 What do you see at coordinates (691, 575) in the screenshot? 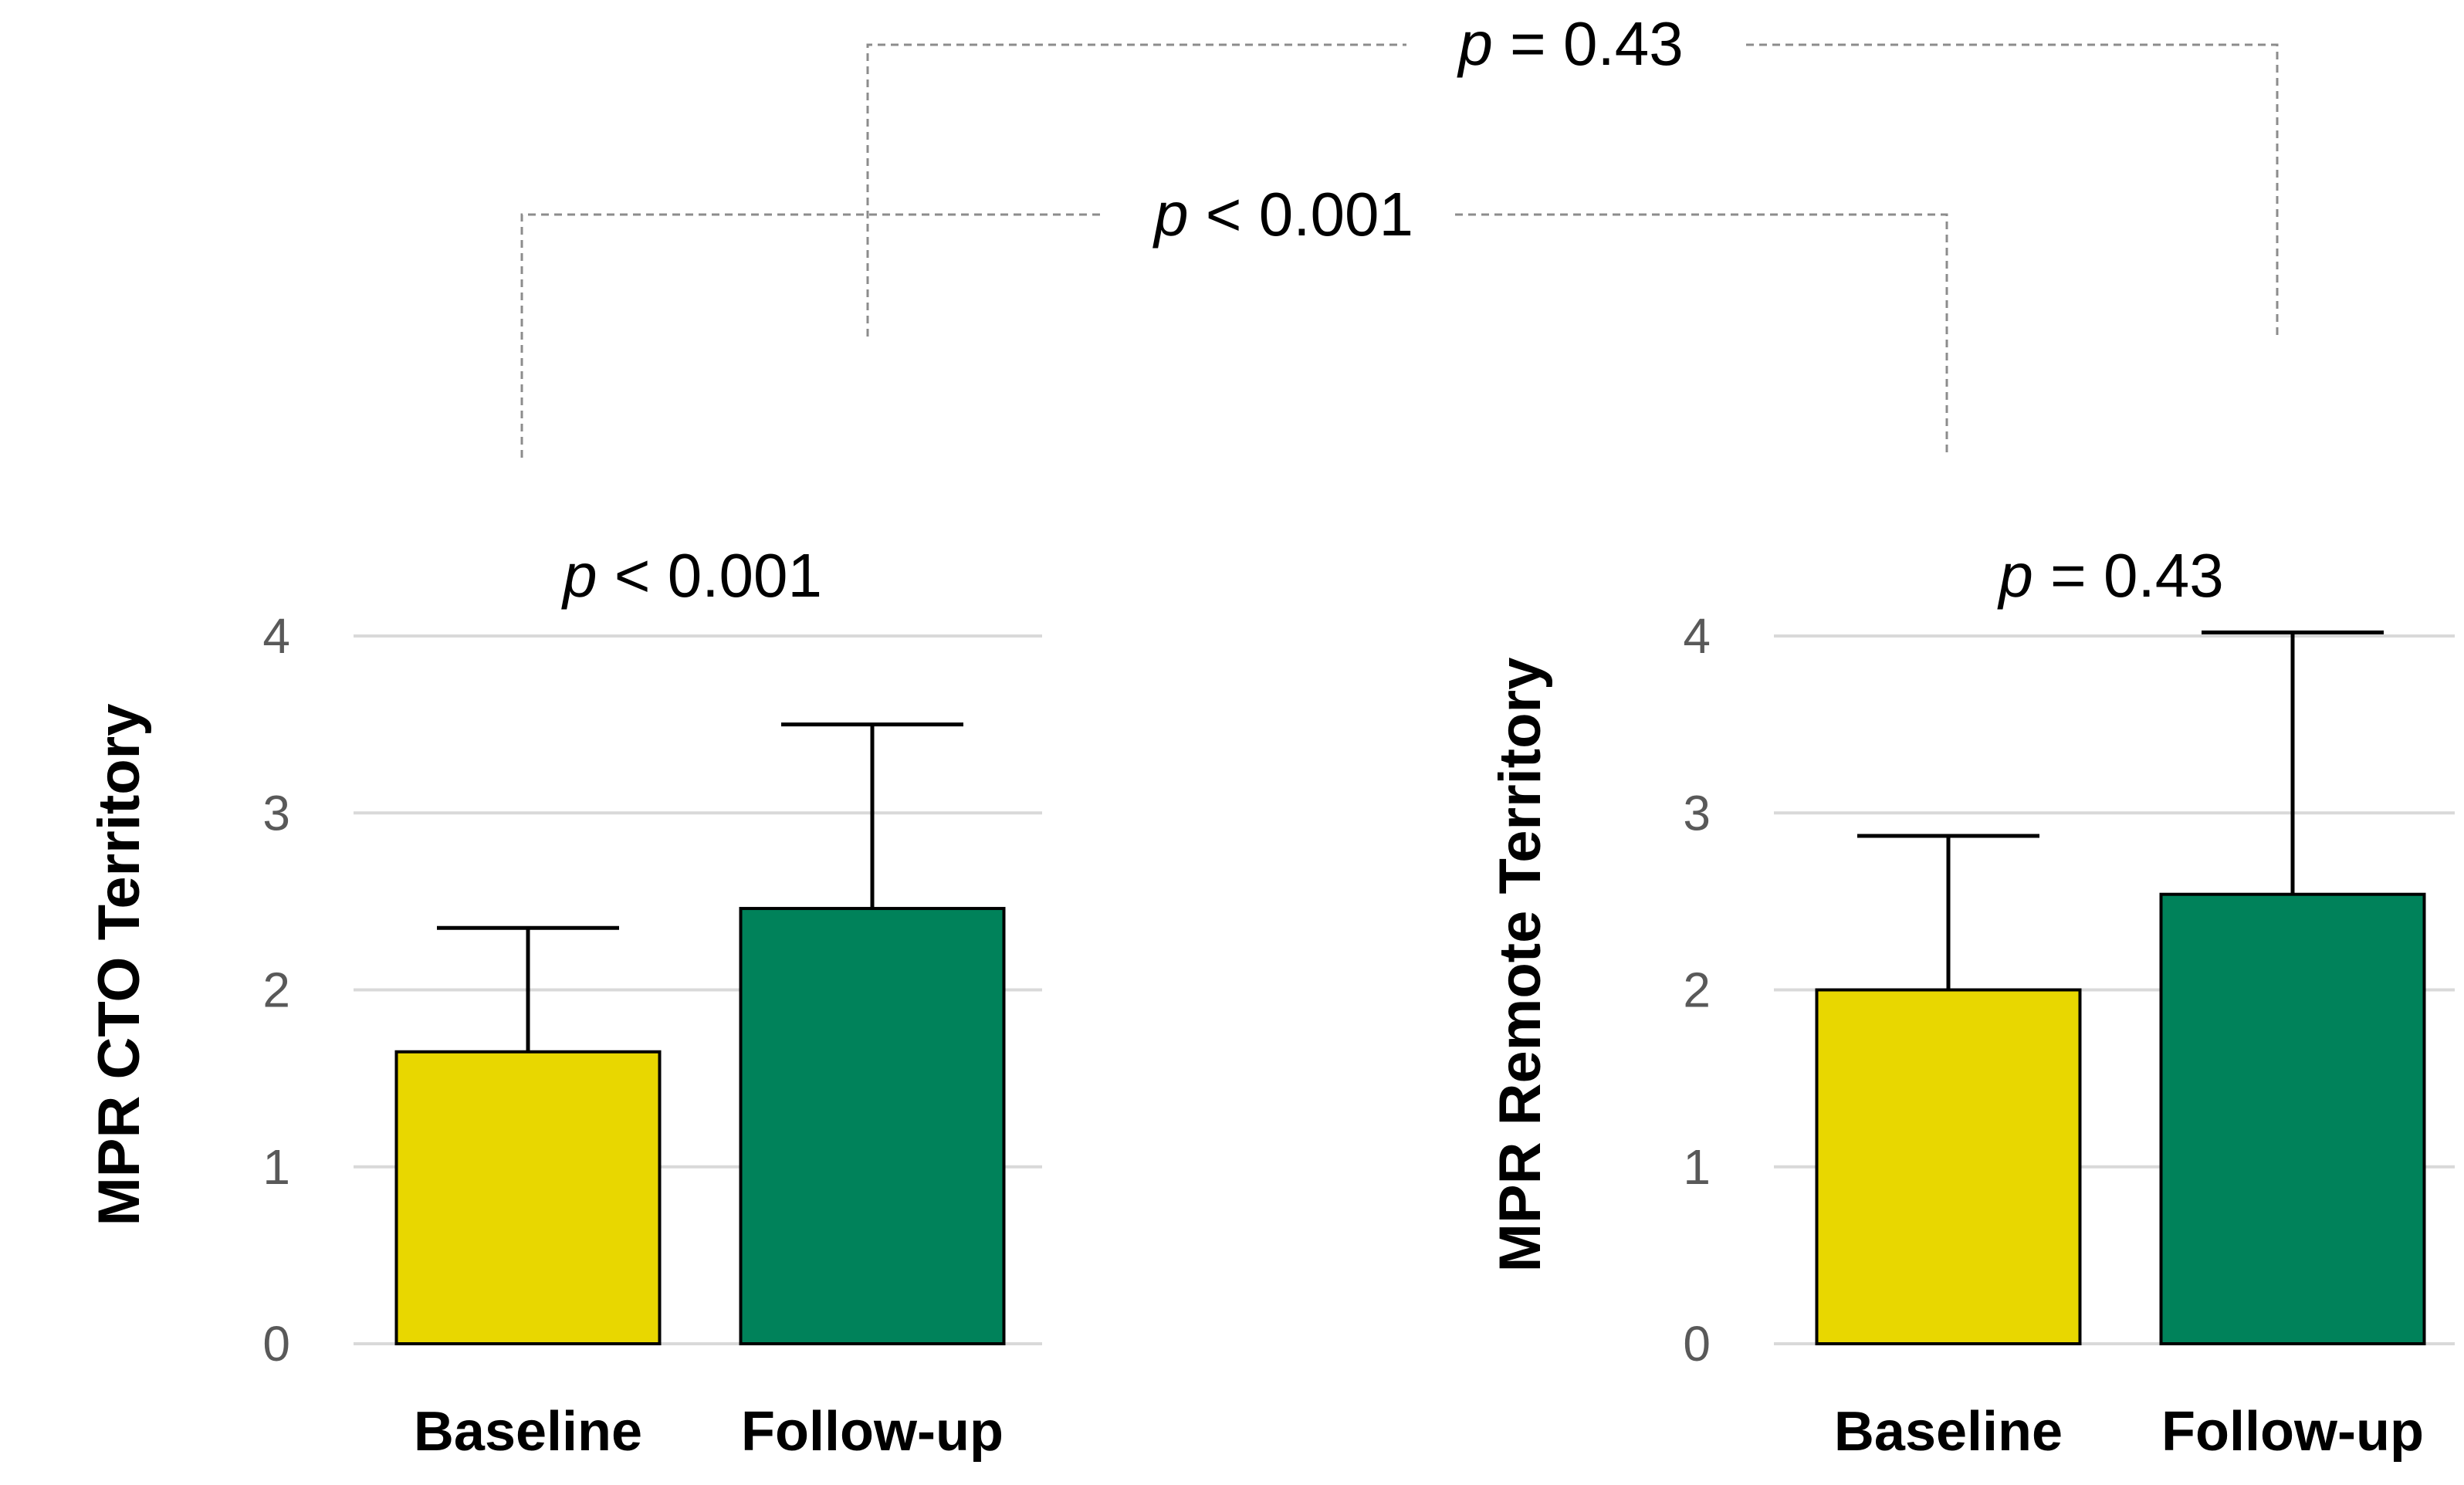
I see `panel-annotation: p < 0.001` at bounding box center [691, 575].